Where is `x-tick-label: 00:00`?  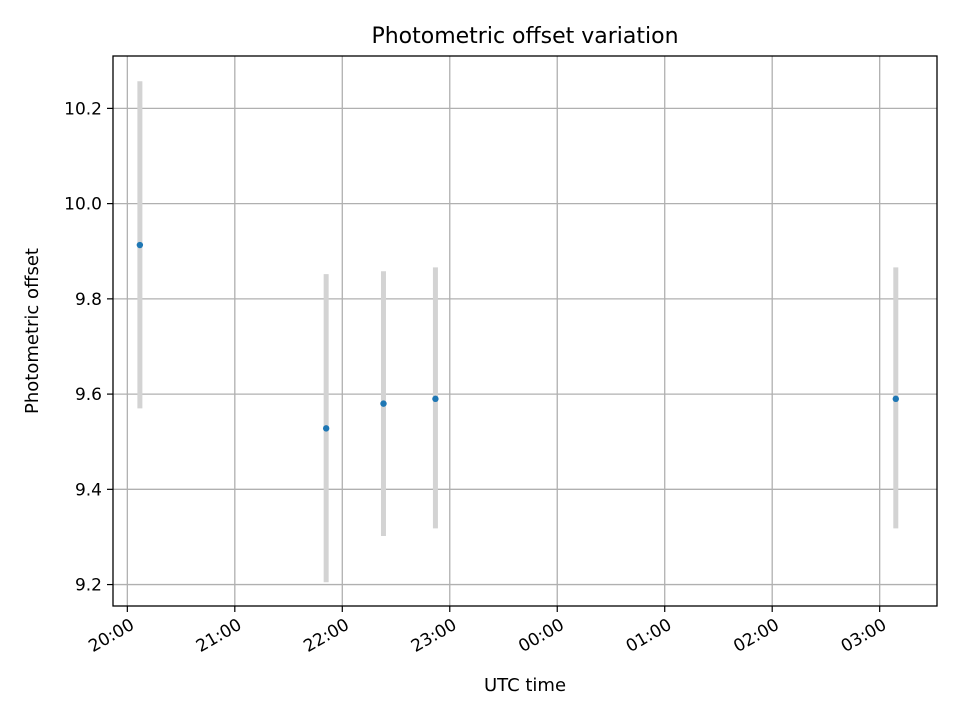
x-tick-label: 00:00 is located at coordinates (541, 636).